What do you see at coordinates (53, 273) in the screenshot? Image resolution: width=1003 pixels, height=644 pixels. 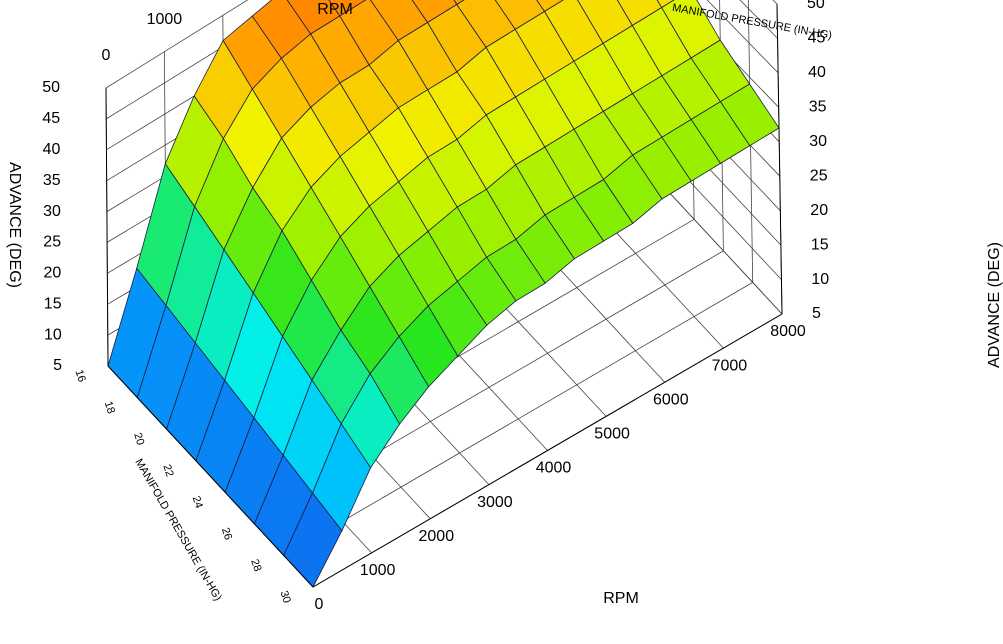 I see `tick-label-advance-left: 20` at bounding box center [53, 273].